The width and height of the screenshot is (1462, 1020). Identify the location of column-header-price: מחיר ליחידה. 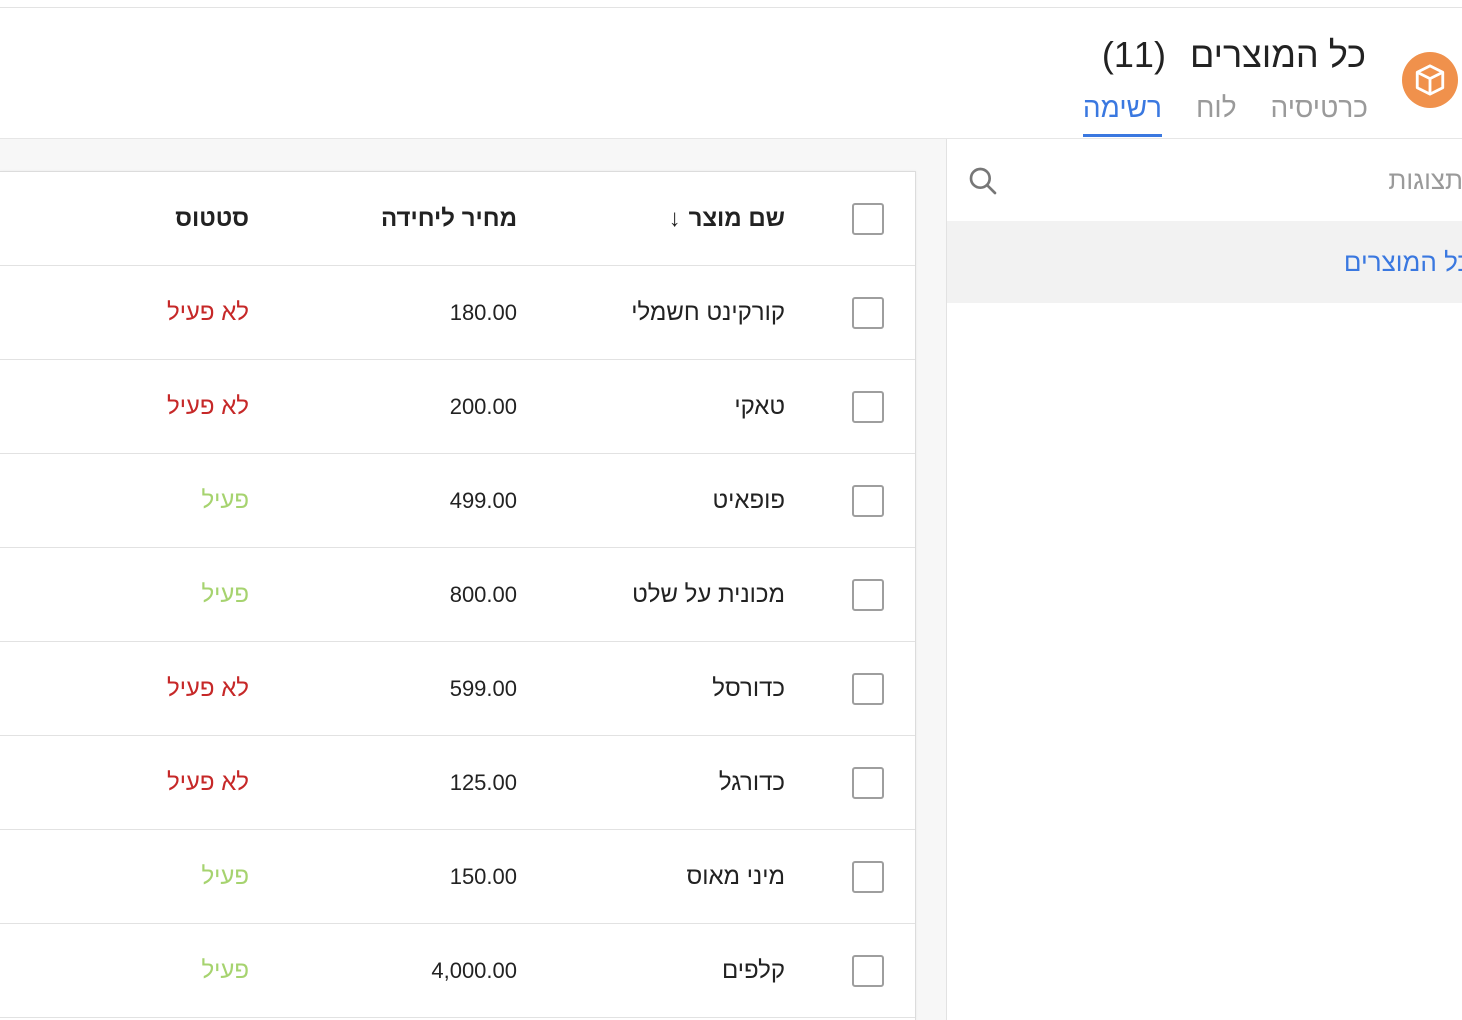
(449, 218).